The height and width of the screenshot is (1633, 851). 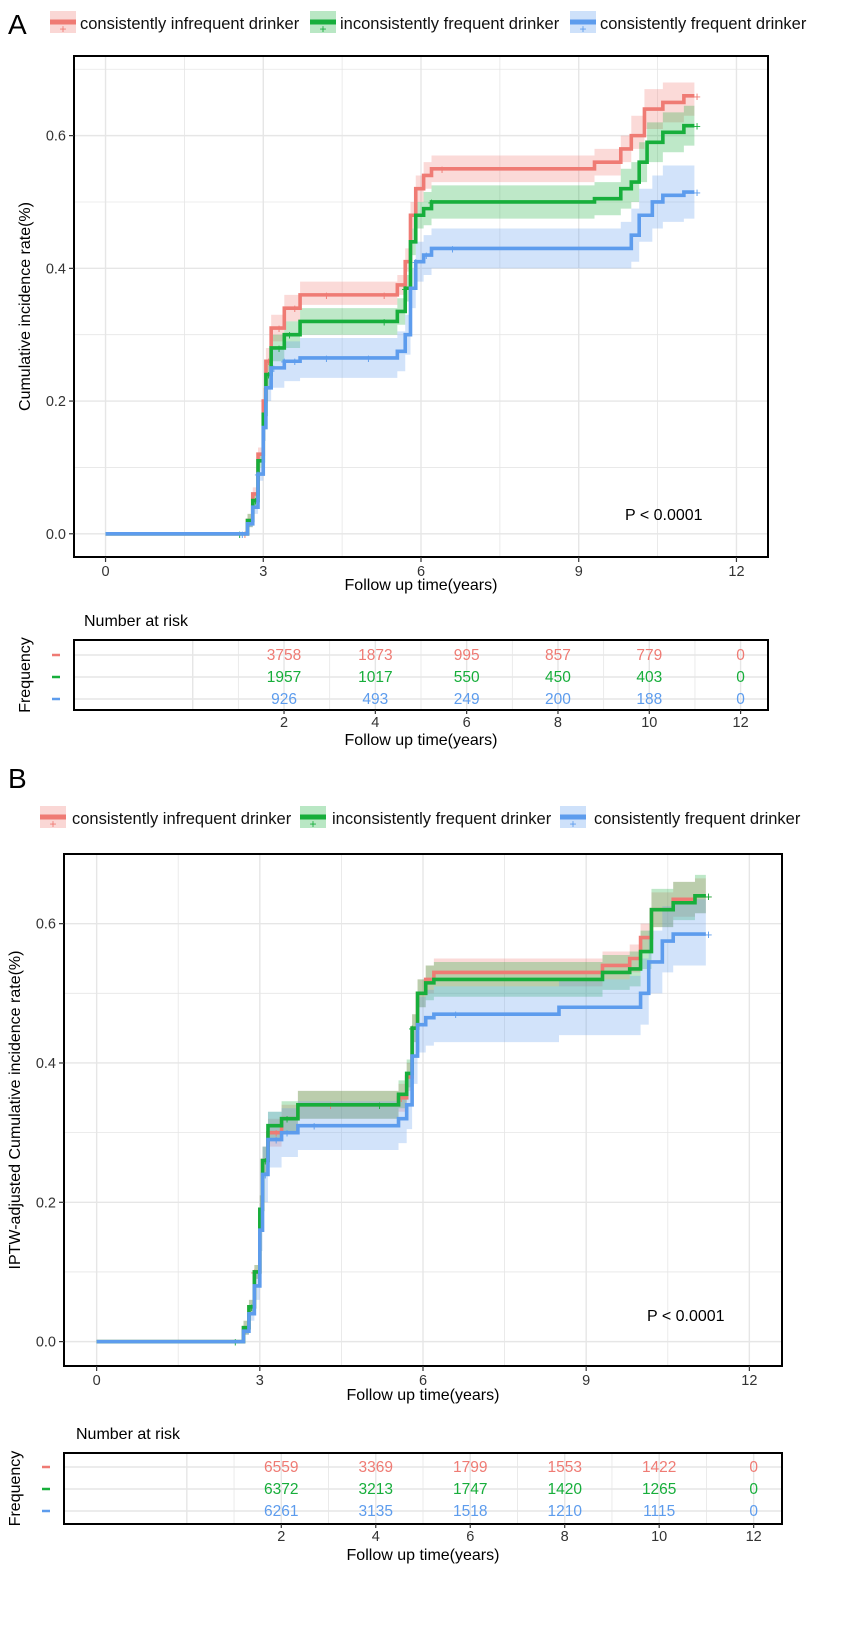 What do you see at coordinates (106, 572) in the screenshot?
I see `x-tick-label: 0` at bounding box center [106, 572].